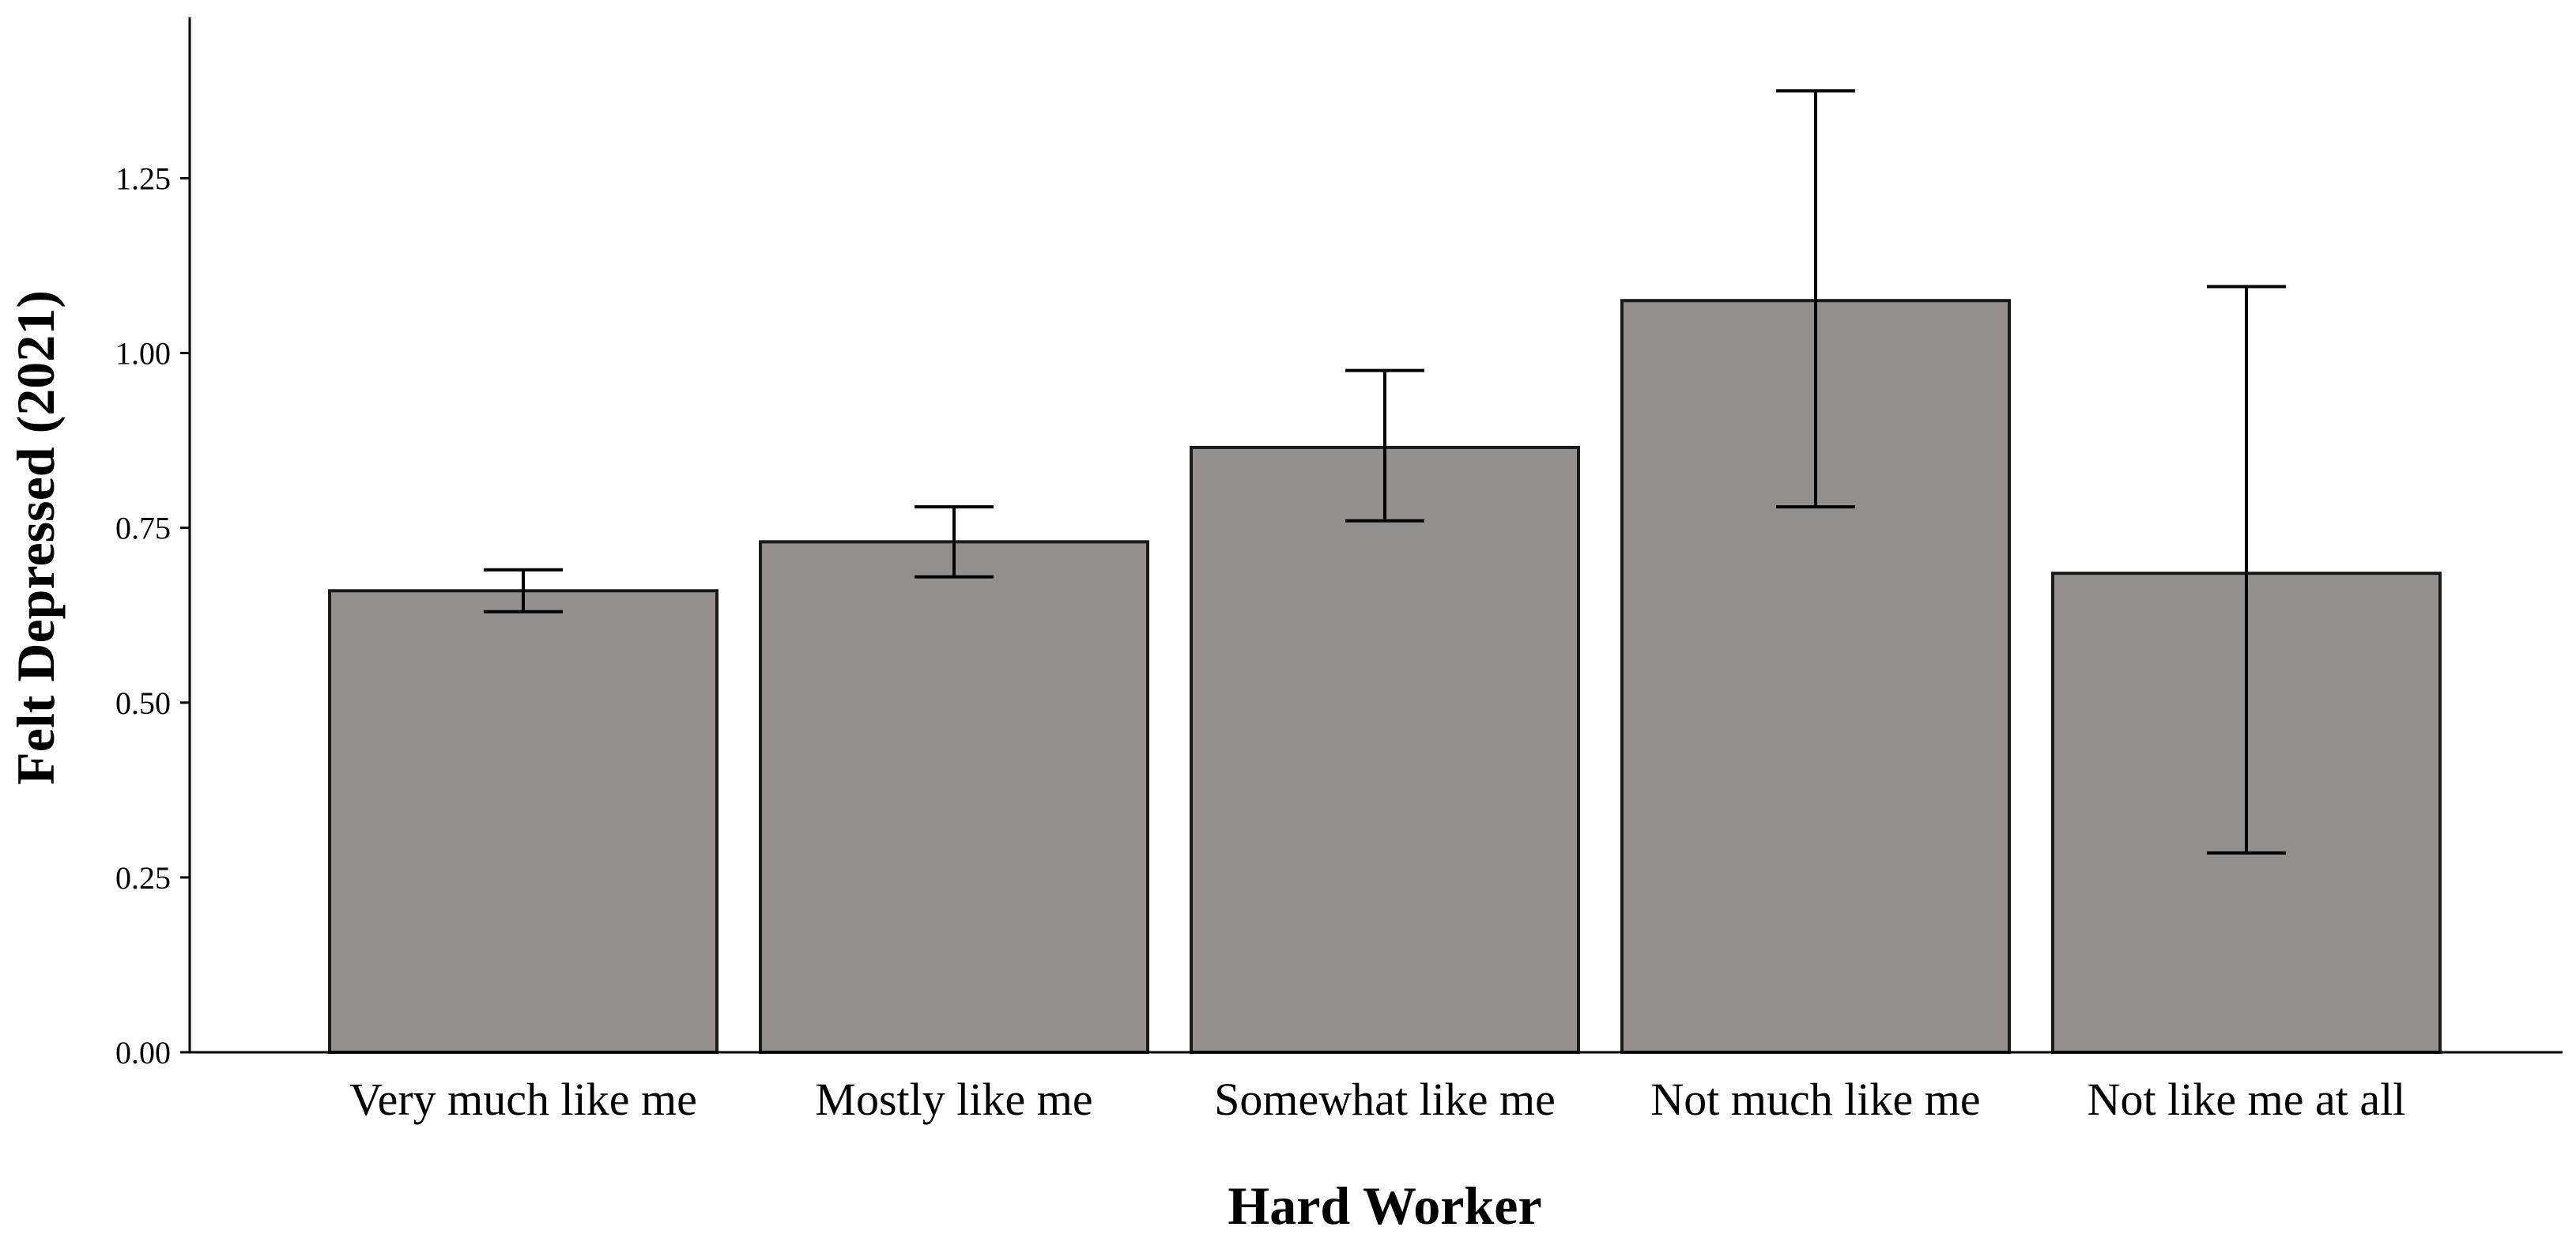 The height and width of the screenshot is (1242, 2576). I want to click on x-category-label: Not like me at all, so click(2247, 1099).